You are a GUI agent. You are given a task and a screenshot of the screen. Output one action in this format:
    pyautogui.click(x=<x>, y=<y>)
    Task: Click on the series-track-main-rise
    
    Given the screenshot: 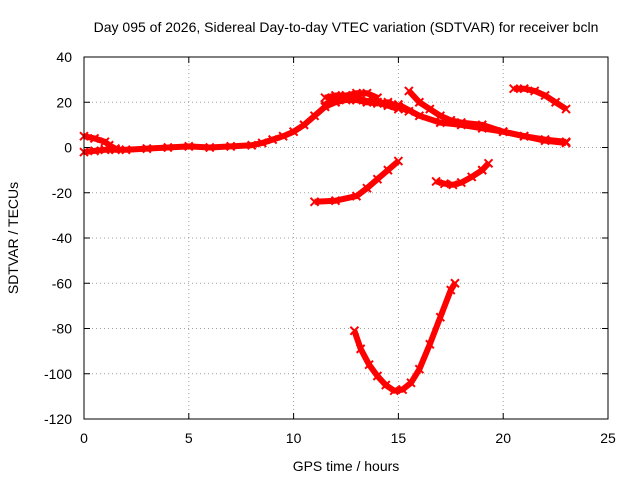 What is the action you would take?
    pyautogui.click(x=247, y=126)
    